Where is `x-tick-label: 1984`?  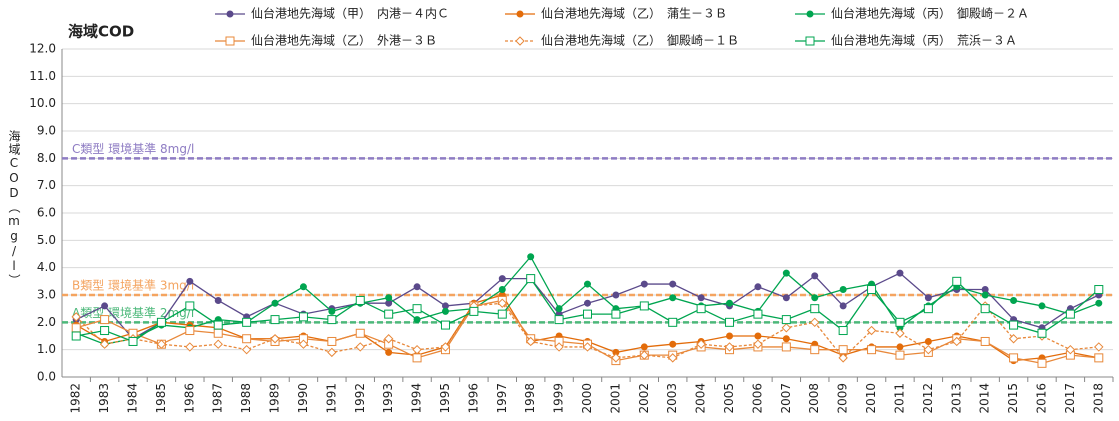
x-tick-label: 1984 is located at coordinates (133, 398).